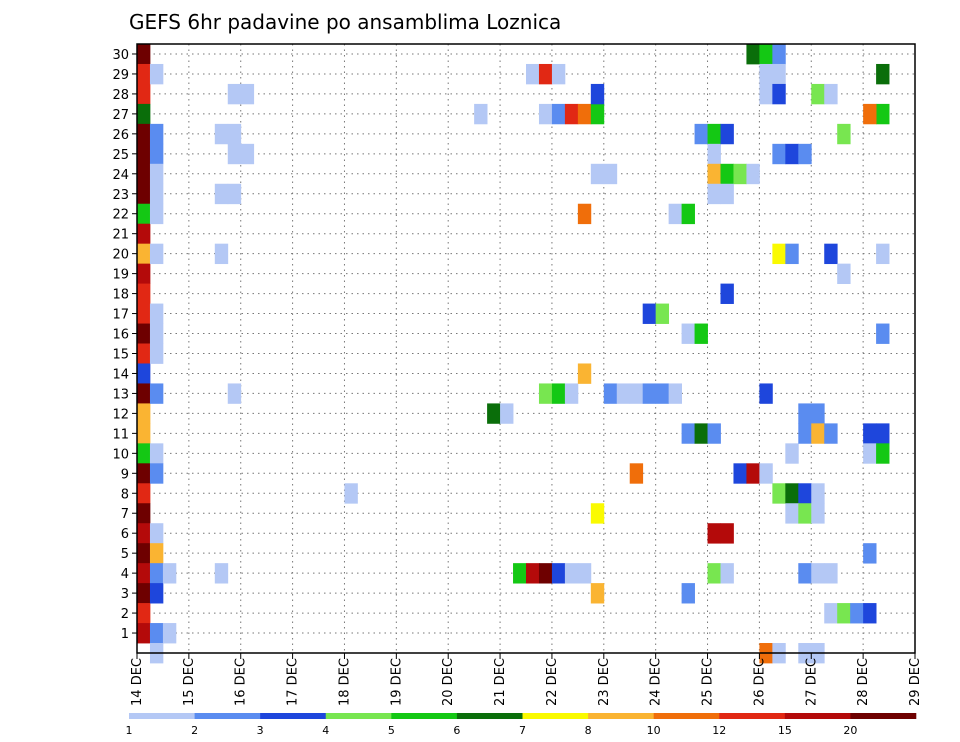  What do you see at coordinates (120, 95) in the screenshot?
I see `y-tick-label: 28` at bounding box center [120, 95].